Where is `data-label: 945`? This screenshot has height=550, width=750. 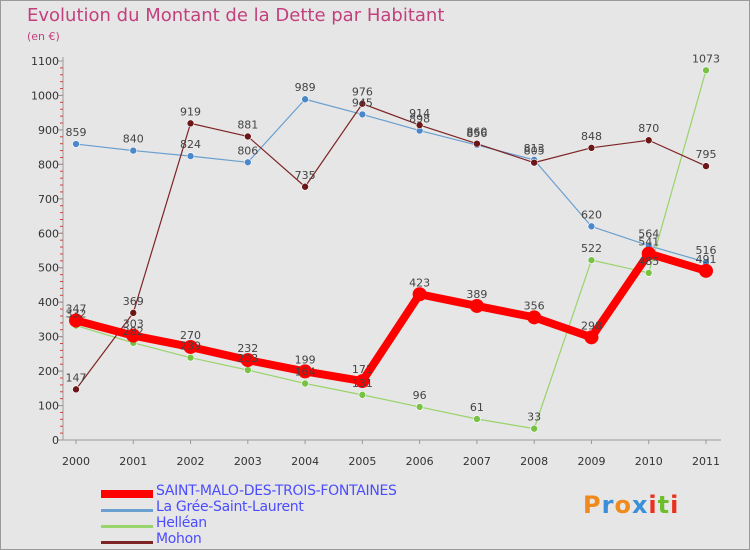
data-label: 945 is located at coordinates (362, 102).